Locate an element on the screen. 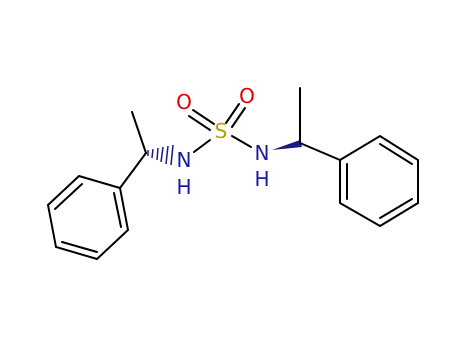 This screenshot has width=455, height=350. hashed-wedge is located at coordinates (160, 155).